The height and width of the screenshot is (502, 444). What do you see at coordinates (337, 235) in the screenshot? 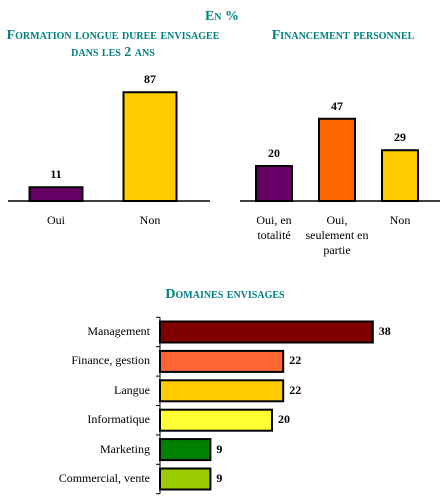
I see `category-label: Oui, seulement en partie` at bounding box center [337, 235].